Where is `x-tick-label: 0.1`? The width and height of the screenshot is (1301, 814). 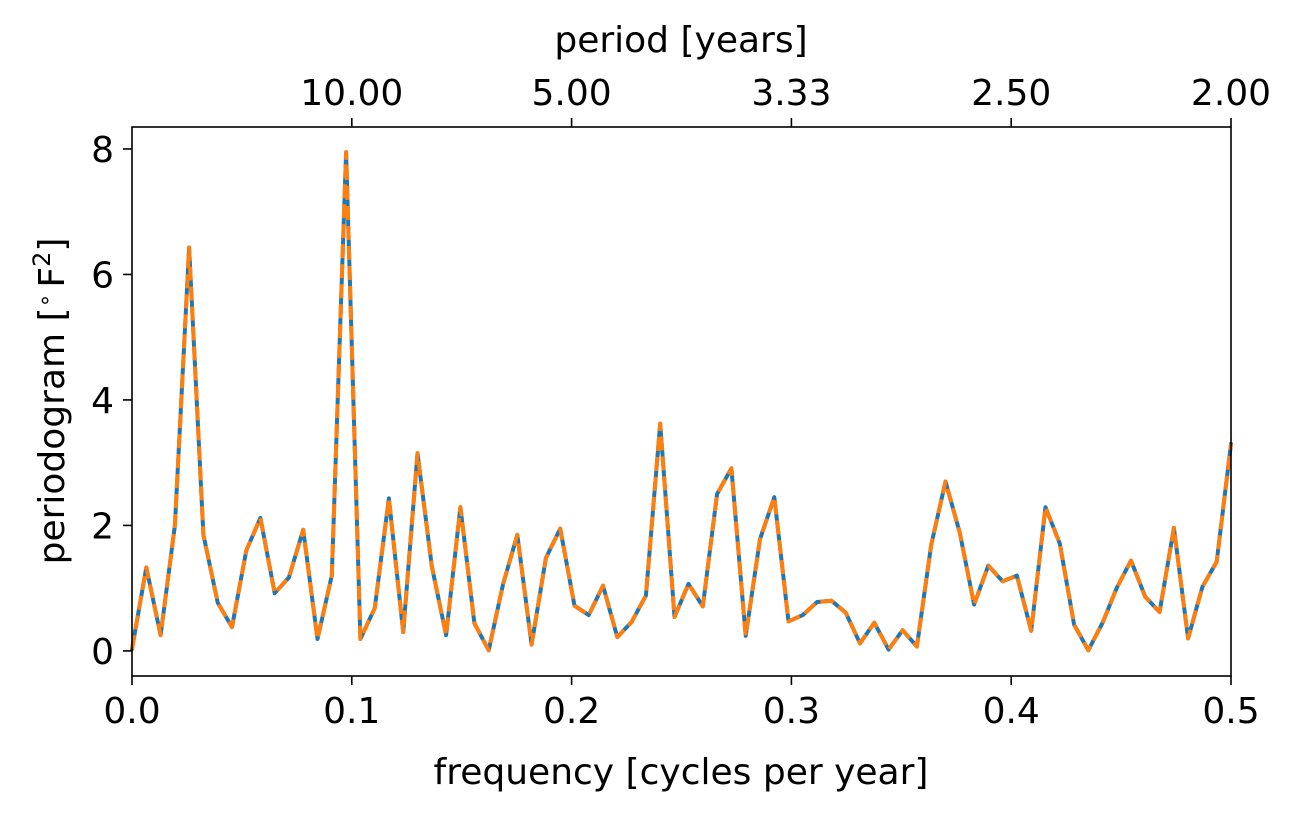
x-tick-label: 0.1 is located at coordinates (351, 711).